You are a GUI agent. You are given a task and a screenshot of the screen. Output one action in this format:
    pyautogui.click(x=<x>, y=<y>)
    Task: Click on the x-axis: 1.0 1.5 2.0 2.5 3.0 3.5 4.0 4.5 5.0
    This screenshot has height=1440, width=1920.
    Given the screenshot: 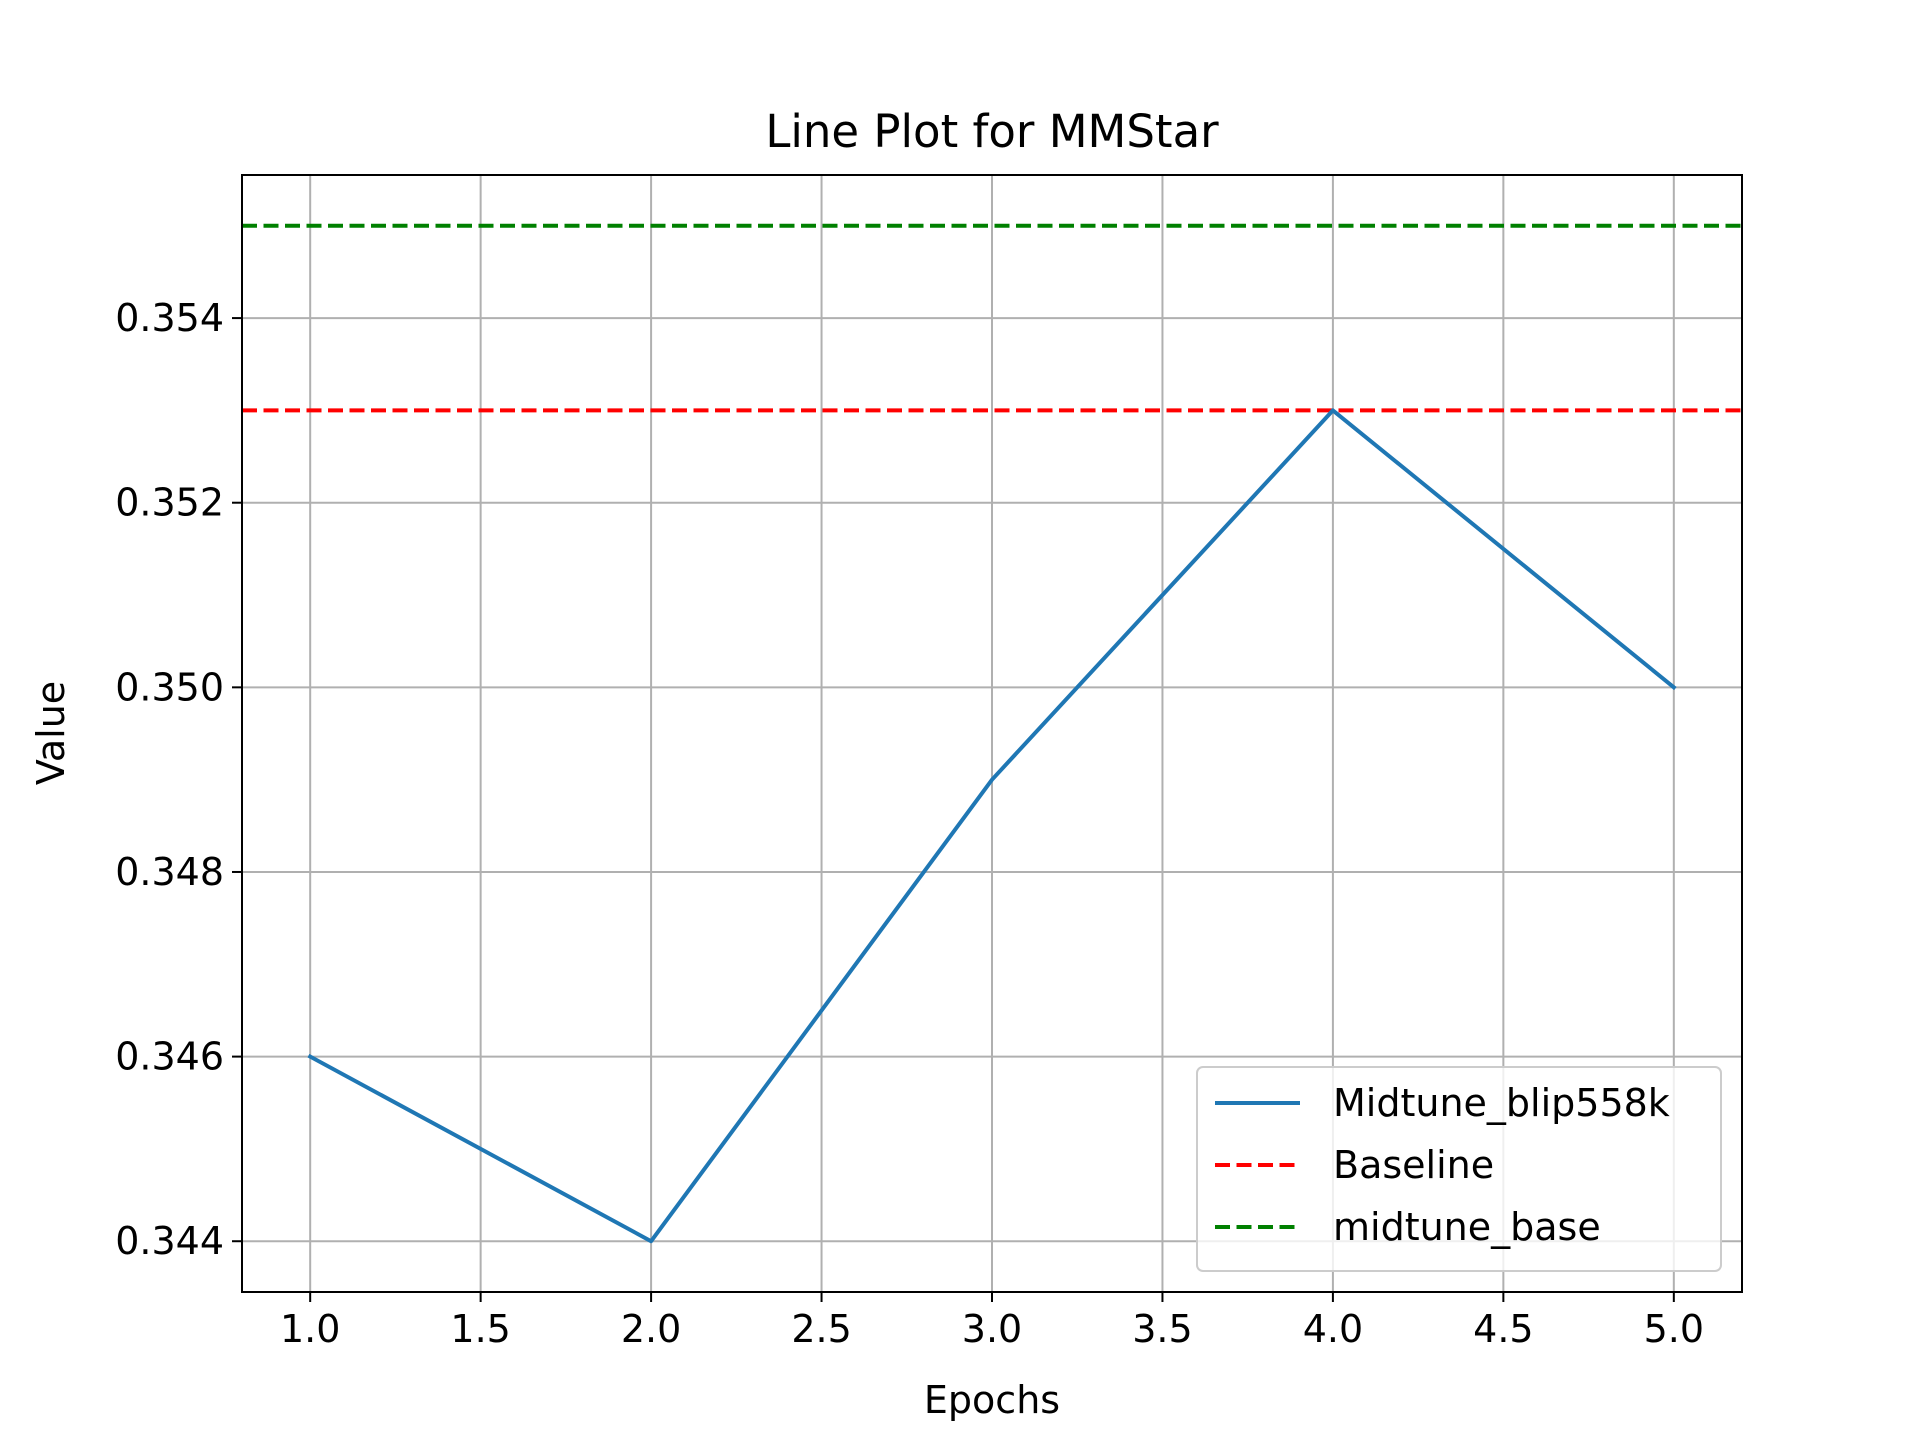 What is the action you would take?
    pyautogui.click(x=992, y=1321)
    